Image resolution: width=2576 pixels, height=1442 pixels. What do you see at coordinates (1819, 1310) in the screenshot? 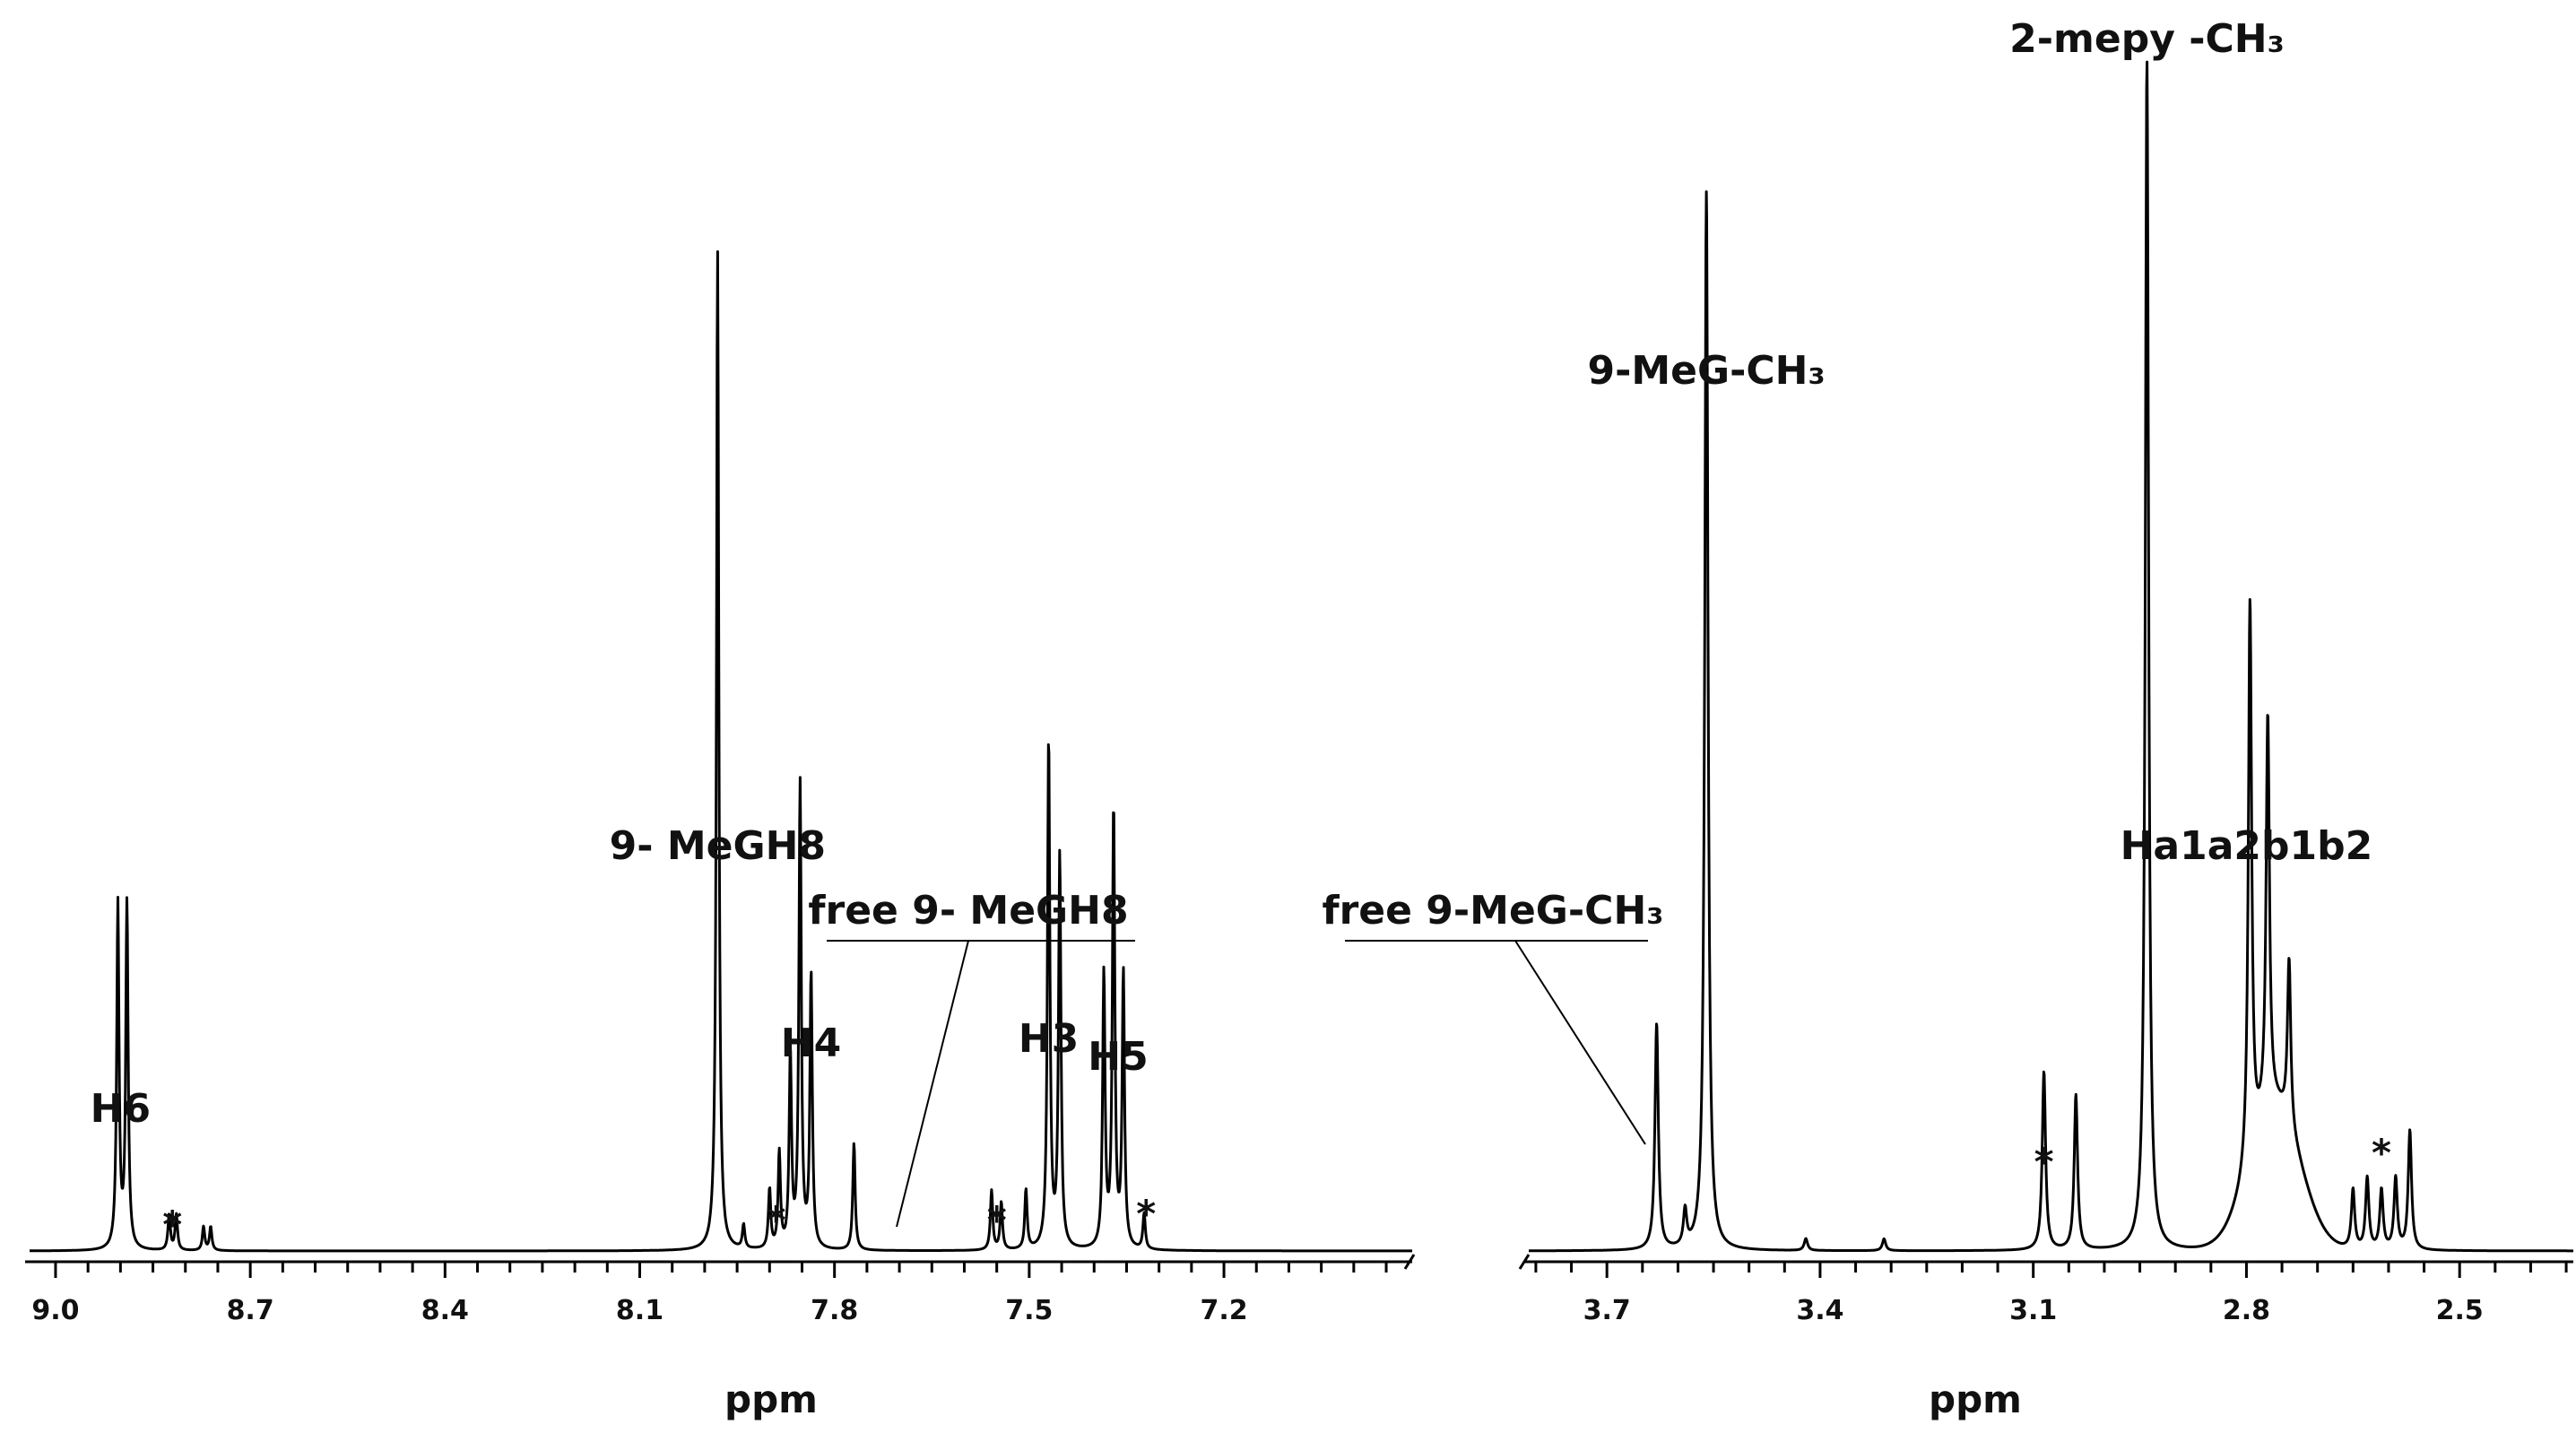
I see `tick-label: 3.4` at bounding box center [1819, 1310].